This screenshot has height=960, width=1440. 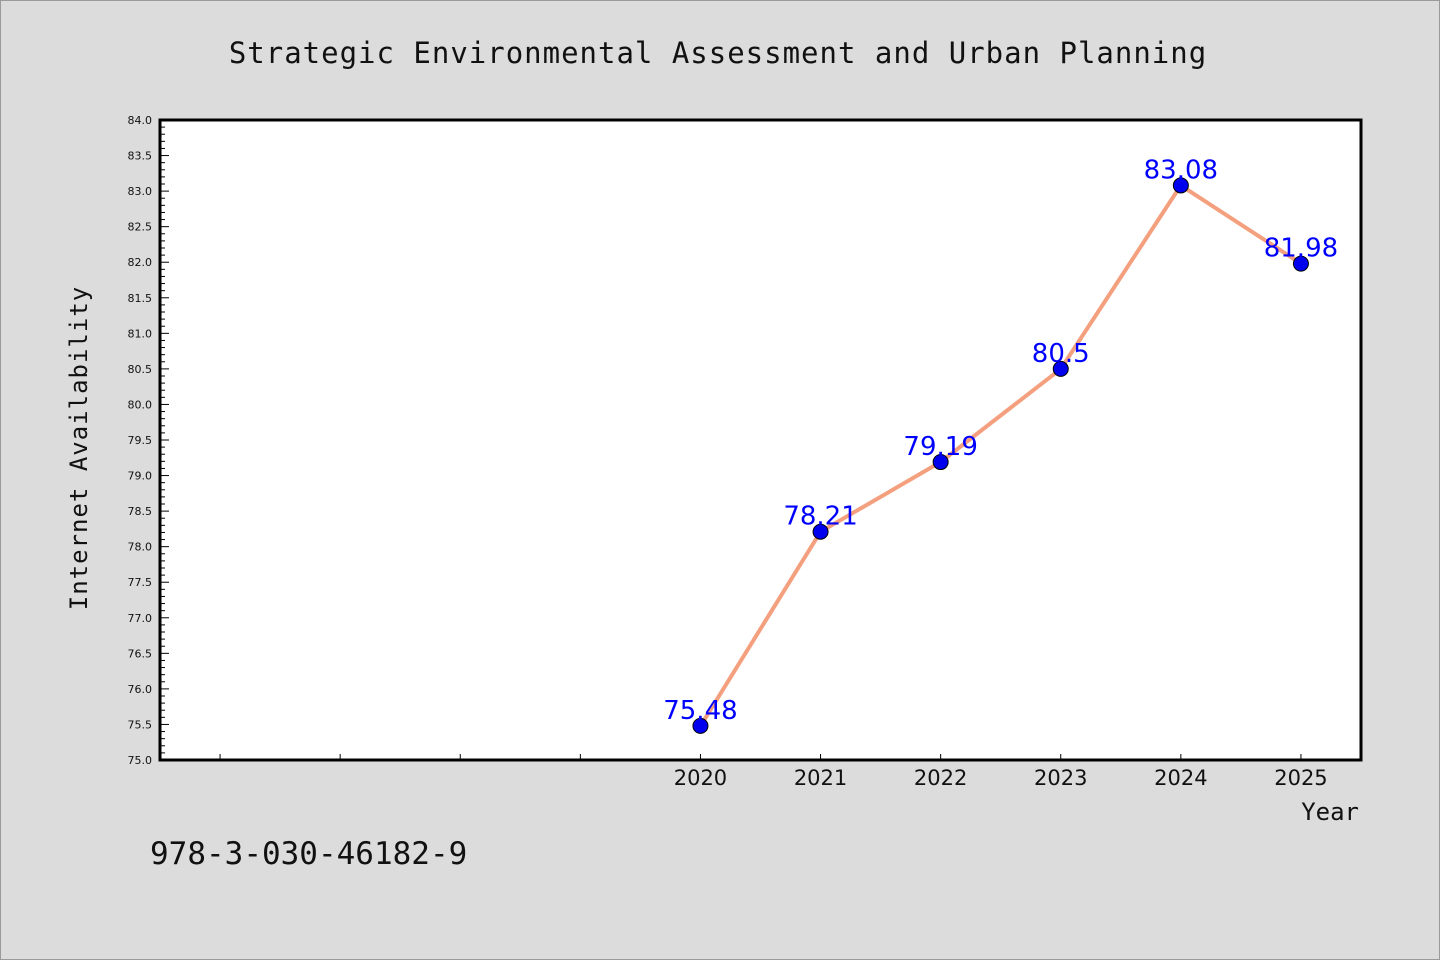 I want to click on y-tick-label: 80.5, so click(x=140, y=369).